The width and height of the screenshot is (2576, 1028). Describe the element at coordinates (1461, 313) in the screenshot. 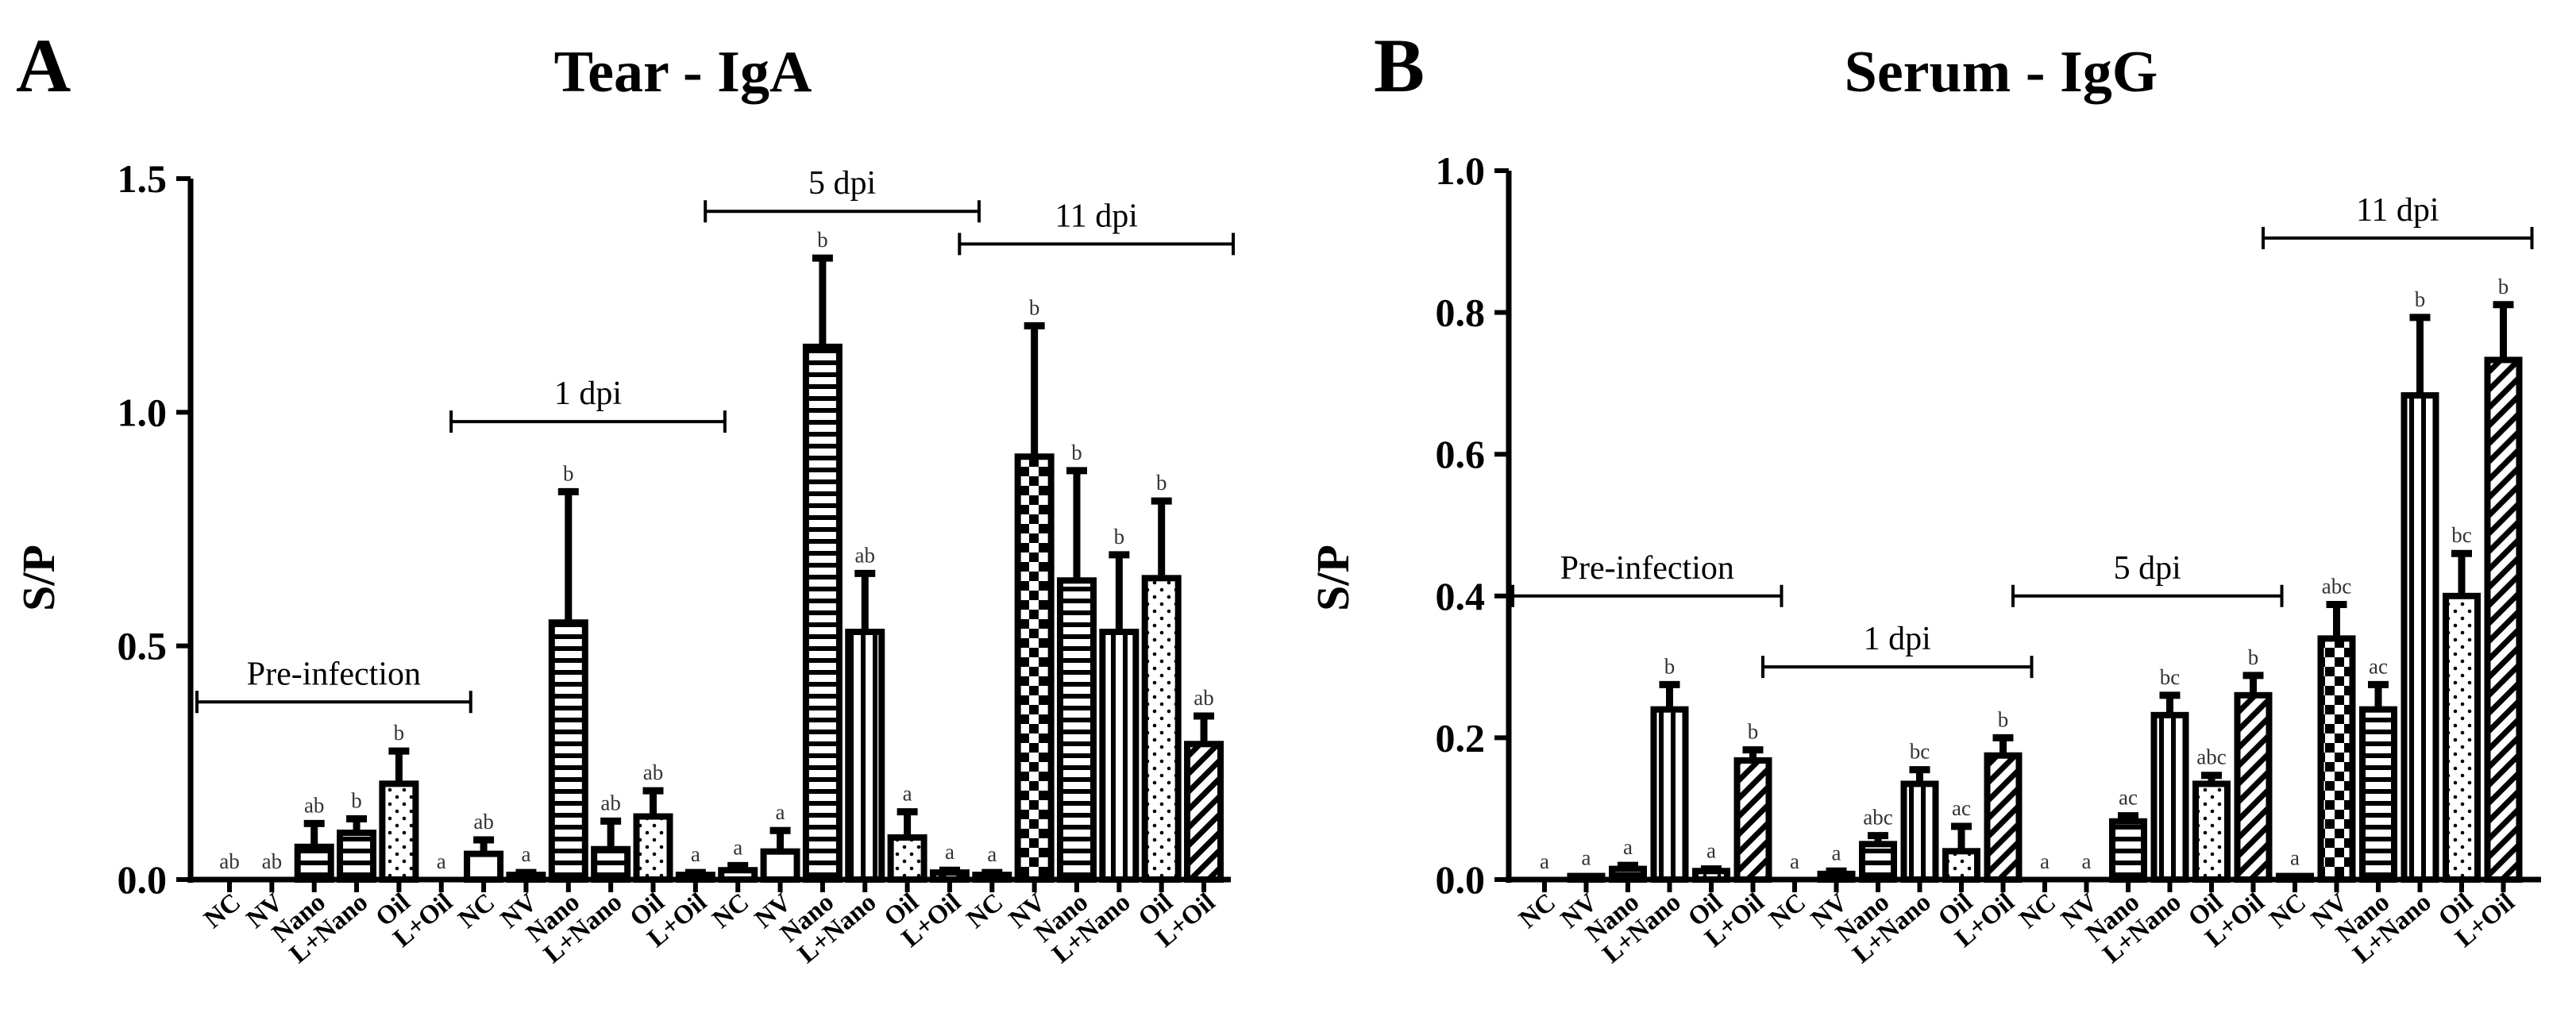

I see `y-tick-label: 0.8` at that location.